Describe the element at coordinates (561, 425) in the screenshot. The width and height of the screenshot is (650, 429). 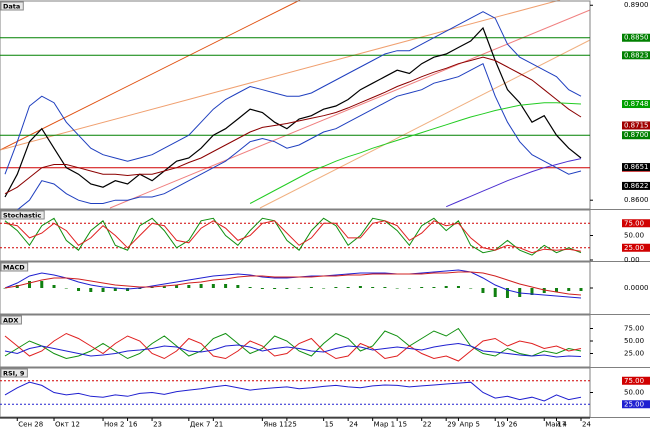
I see `x-tick-label: 17` at that location.